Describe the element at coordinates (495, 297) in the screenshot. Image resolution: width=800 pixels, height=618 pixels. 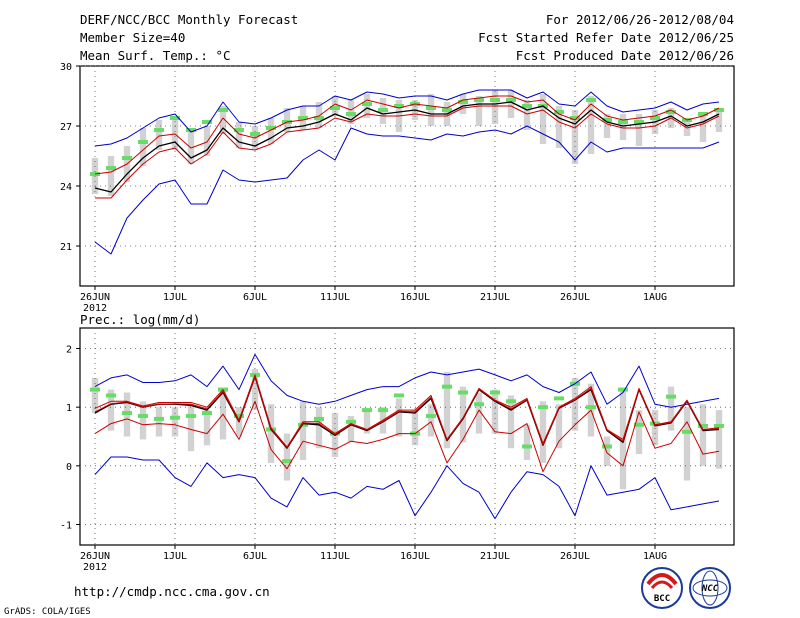
I see `temp-xtick-label: 21JUL` at that location.